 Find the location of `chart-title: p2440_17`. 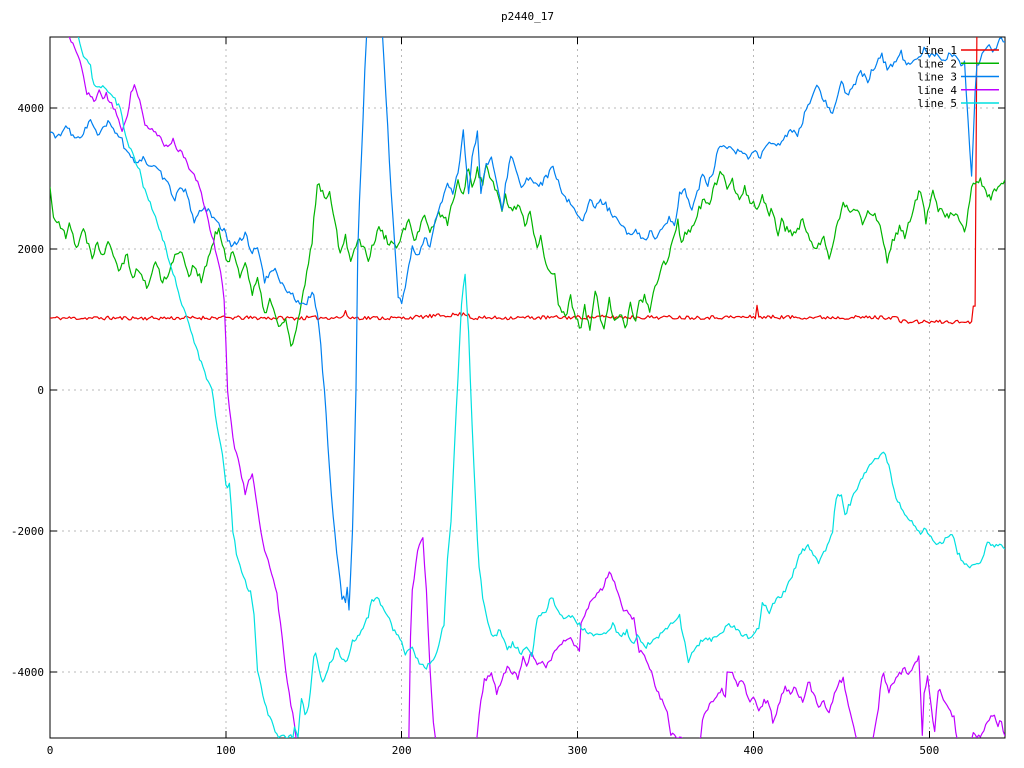

chart-title: p2440_17 is located at coordinates (527, 16).